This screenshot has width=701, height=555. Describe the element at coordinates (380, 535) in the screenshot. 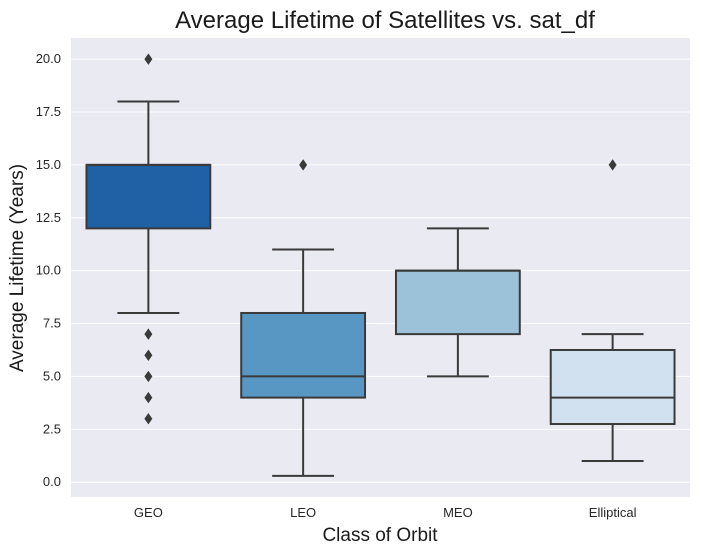

I see `x-axis-label: Class of Orbit` at that location.